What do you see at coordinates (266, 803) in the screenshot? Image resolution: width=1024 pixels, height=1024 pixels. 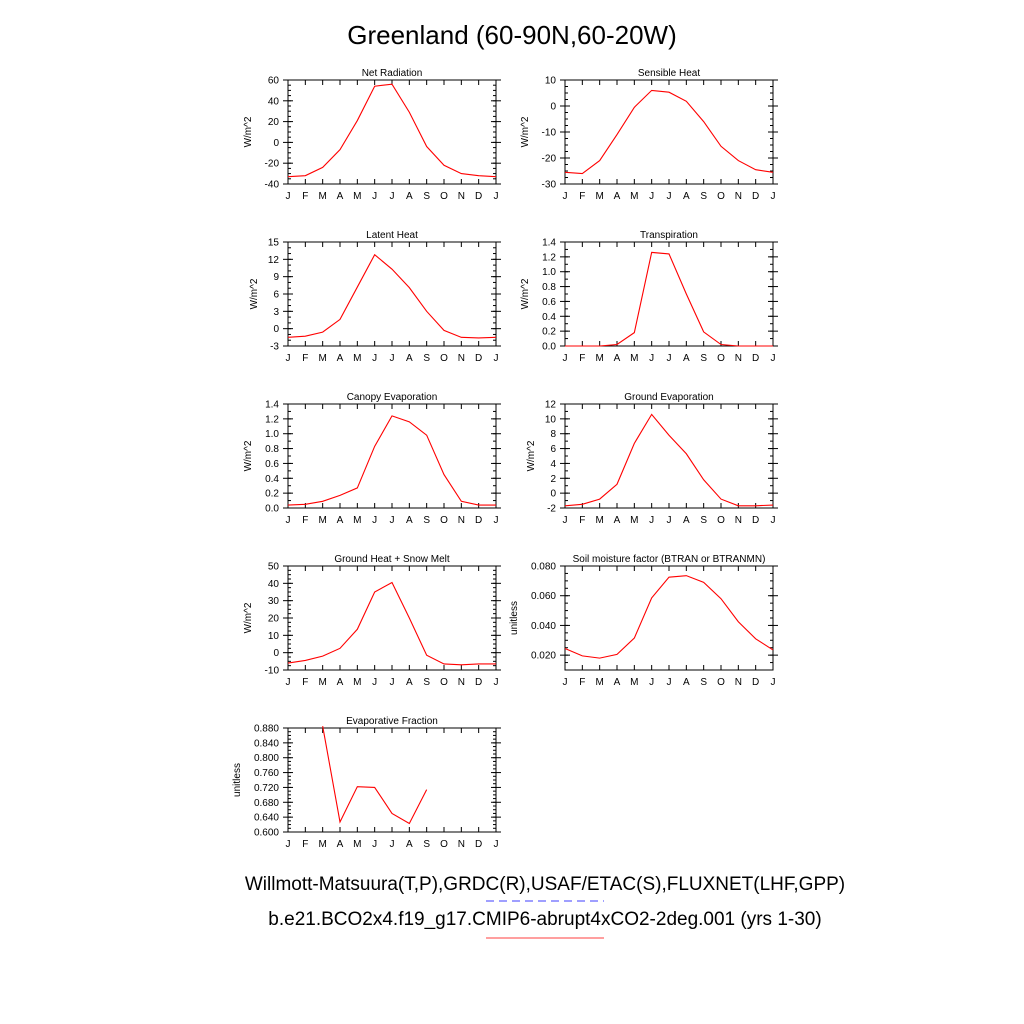 I see `y-tick-label: 0.680` at bounding box center [266, 803].